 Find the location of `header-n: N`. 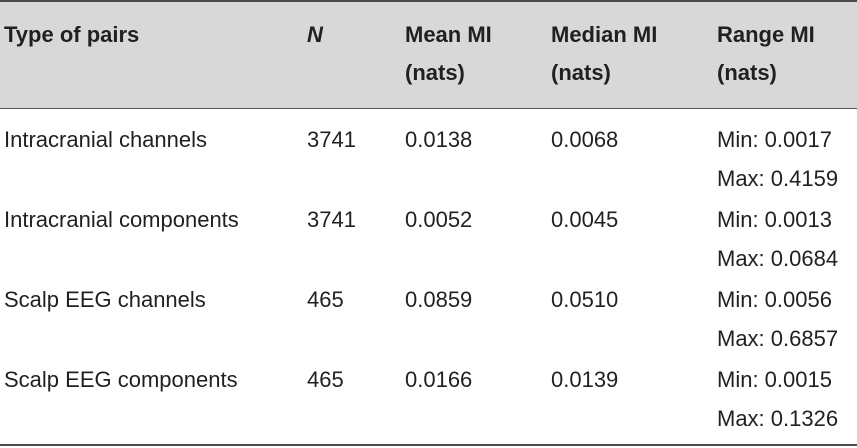

header-n: N is located at coordinates (315, 34).